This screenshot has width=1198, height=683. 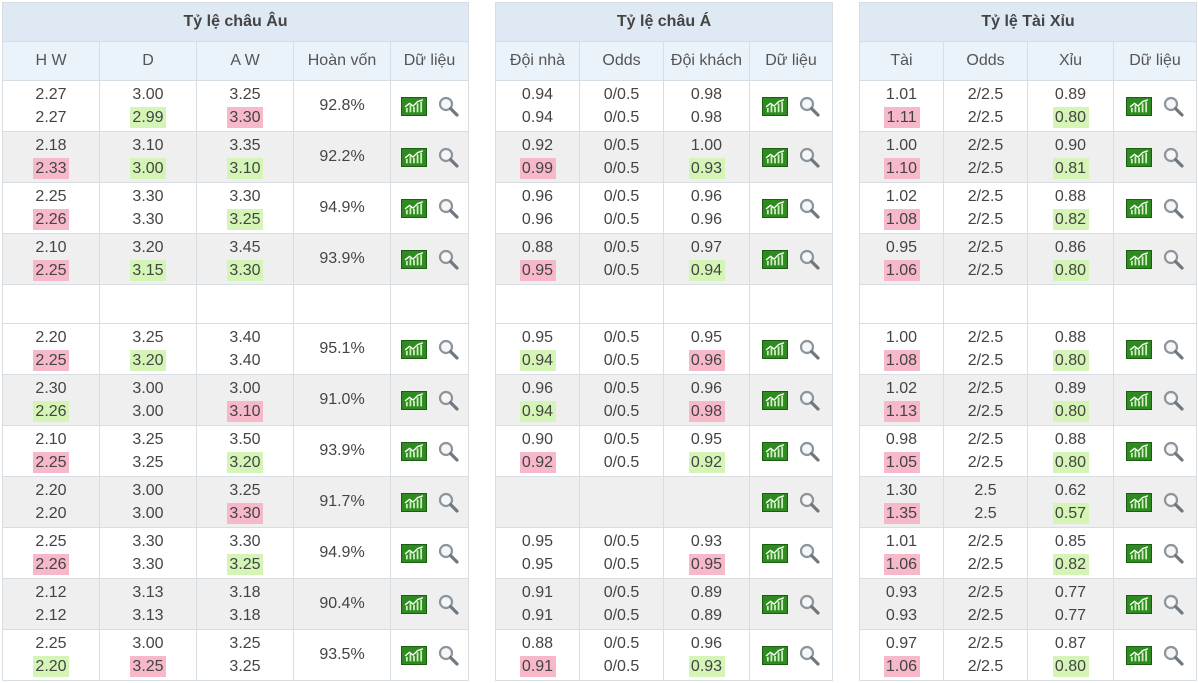 What do you see at coordinates (148, 655) in the screenshot?
I see `odds-cell: 3.00 3.25` at bounding box center [148, 655].